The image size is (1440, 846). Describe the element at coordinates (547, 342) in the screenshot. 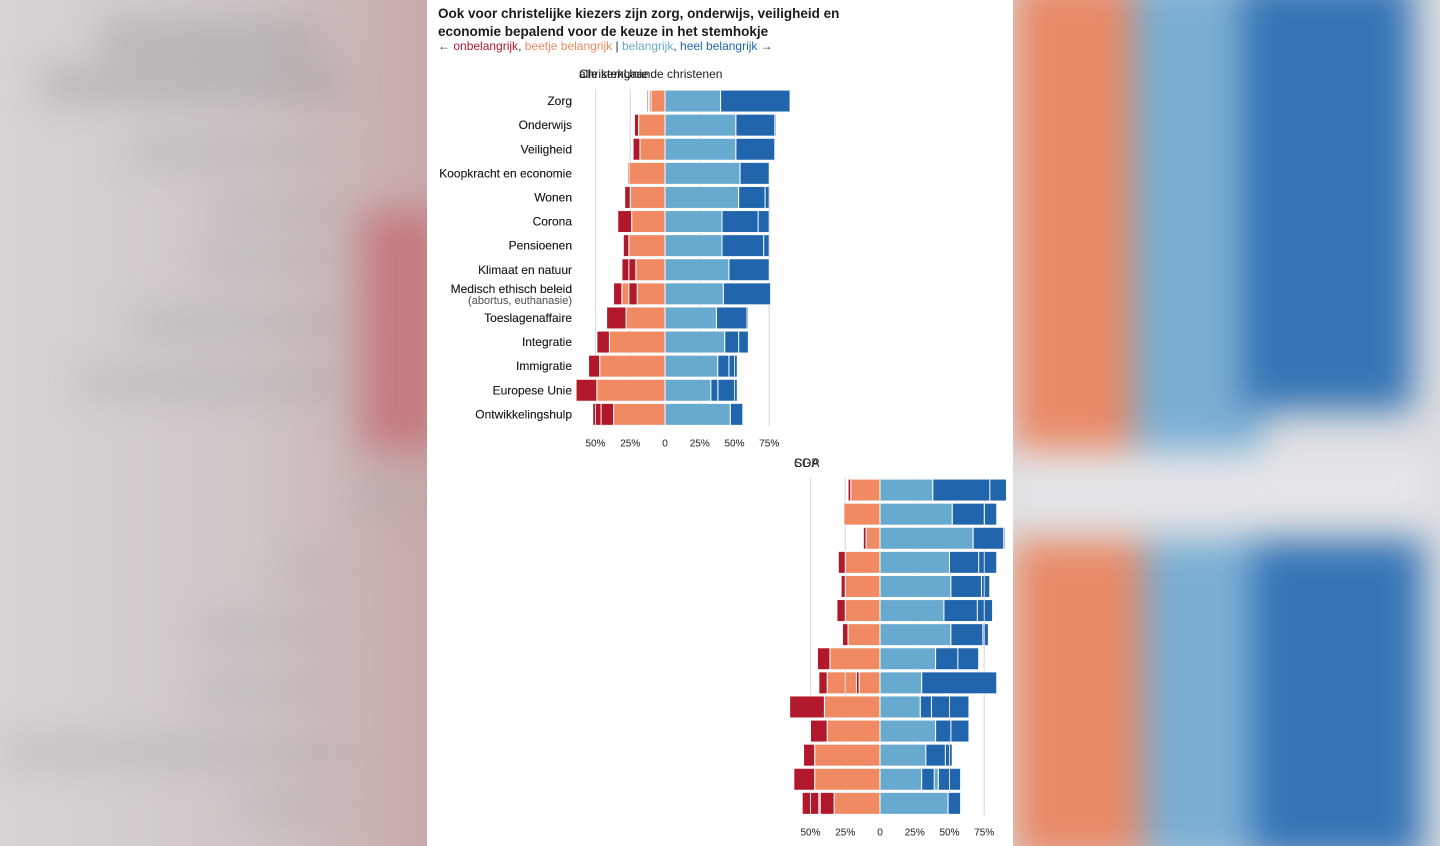

I see `category-label: Integratie` at that location.